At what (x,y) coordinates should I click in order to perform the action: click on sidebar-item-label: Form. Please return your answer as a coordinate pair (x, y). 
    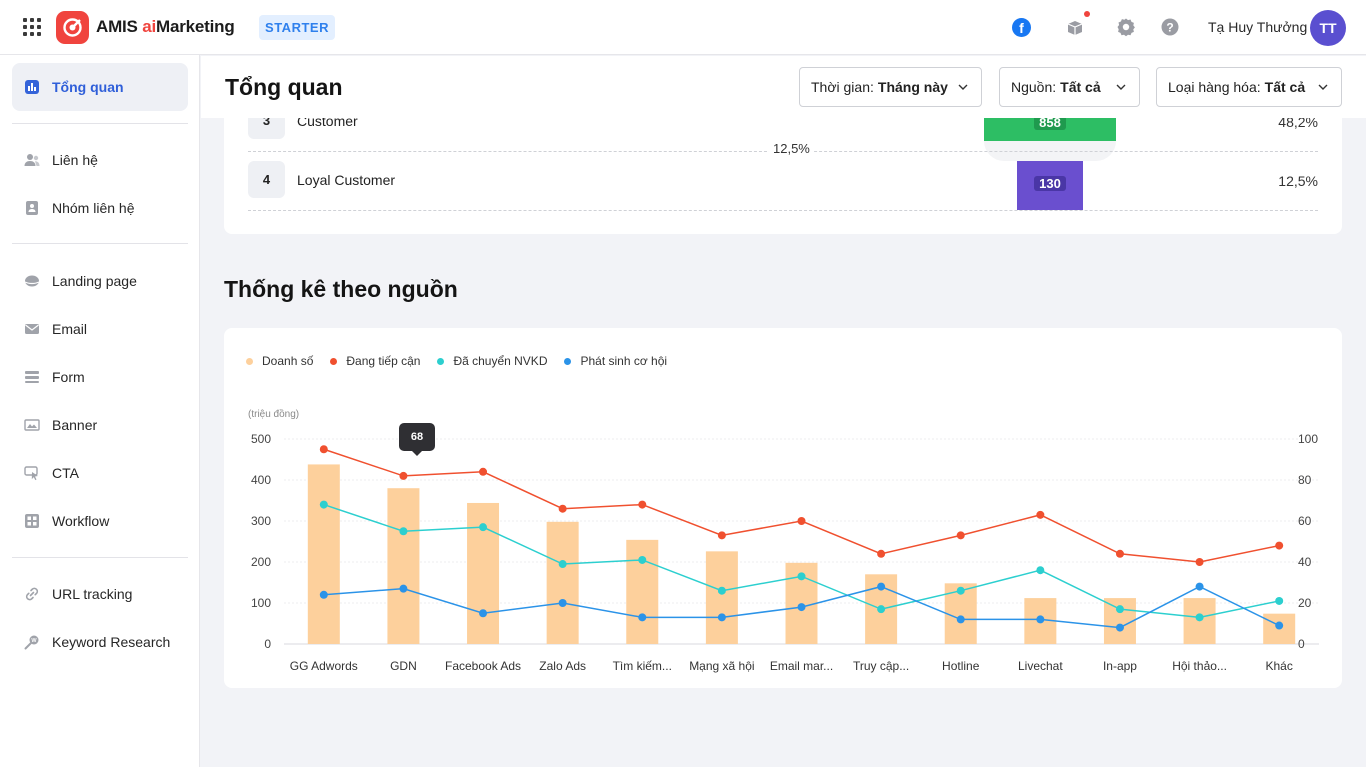
    Looking at the image, I should click on (68, 377).